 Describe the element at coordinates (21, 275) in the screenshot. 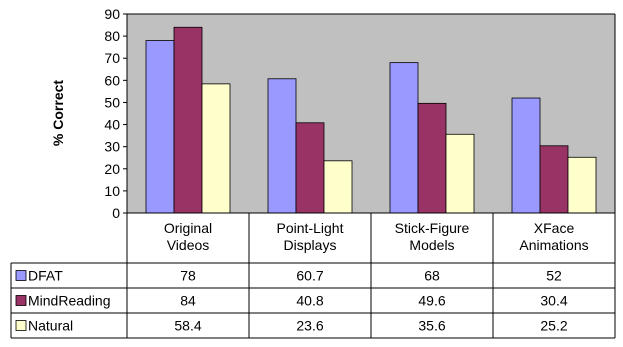

I see `legend-key-dfat` at that location.